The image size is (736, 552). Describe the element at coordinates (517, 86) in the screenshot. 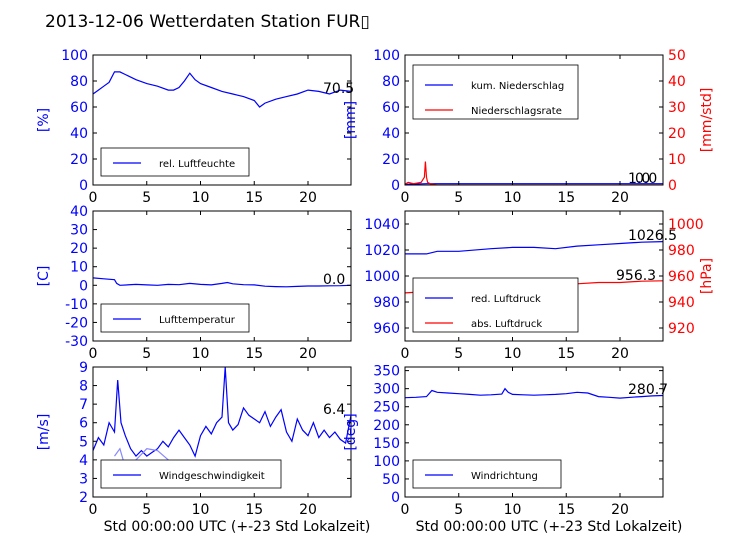

I see `legend-label: kum. Niederschlag` at that location.